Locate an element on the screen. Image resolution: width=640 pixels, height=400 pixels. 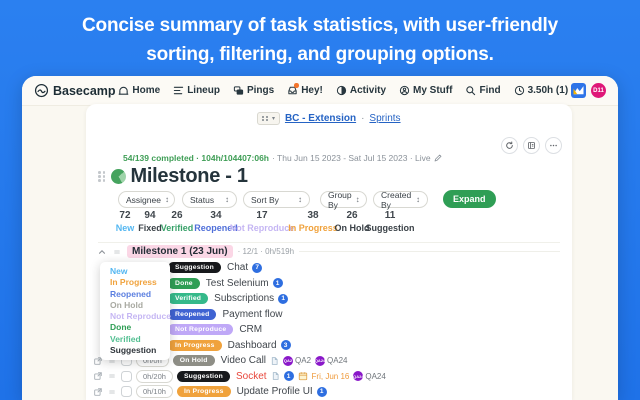
basecamp-brand: Basecamp is located at coordinates (75, 90).